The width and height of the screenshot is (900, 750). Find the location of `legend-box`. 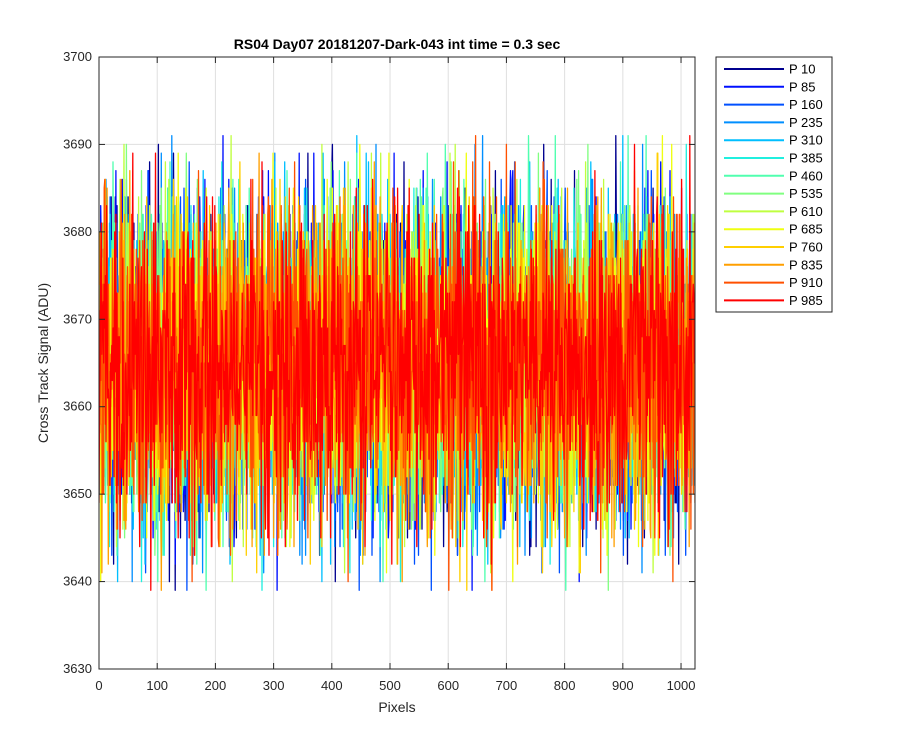

legend-box is located at coordinates (774, 184).